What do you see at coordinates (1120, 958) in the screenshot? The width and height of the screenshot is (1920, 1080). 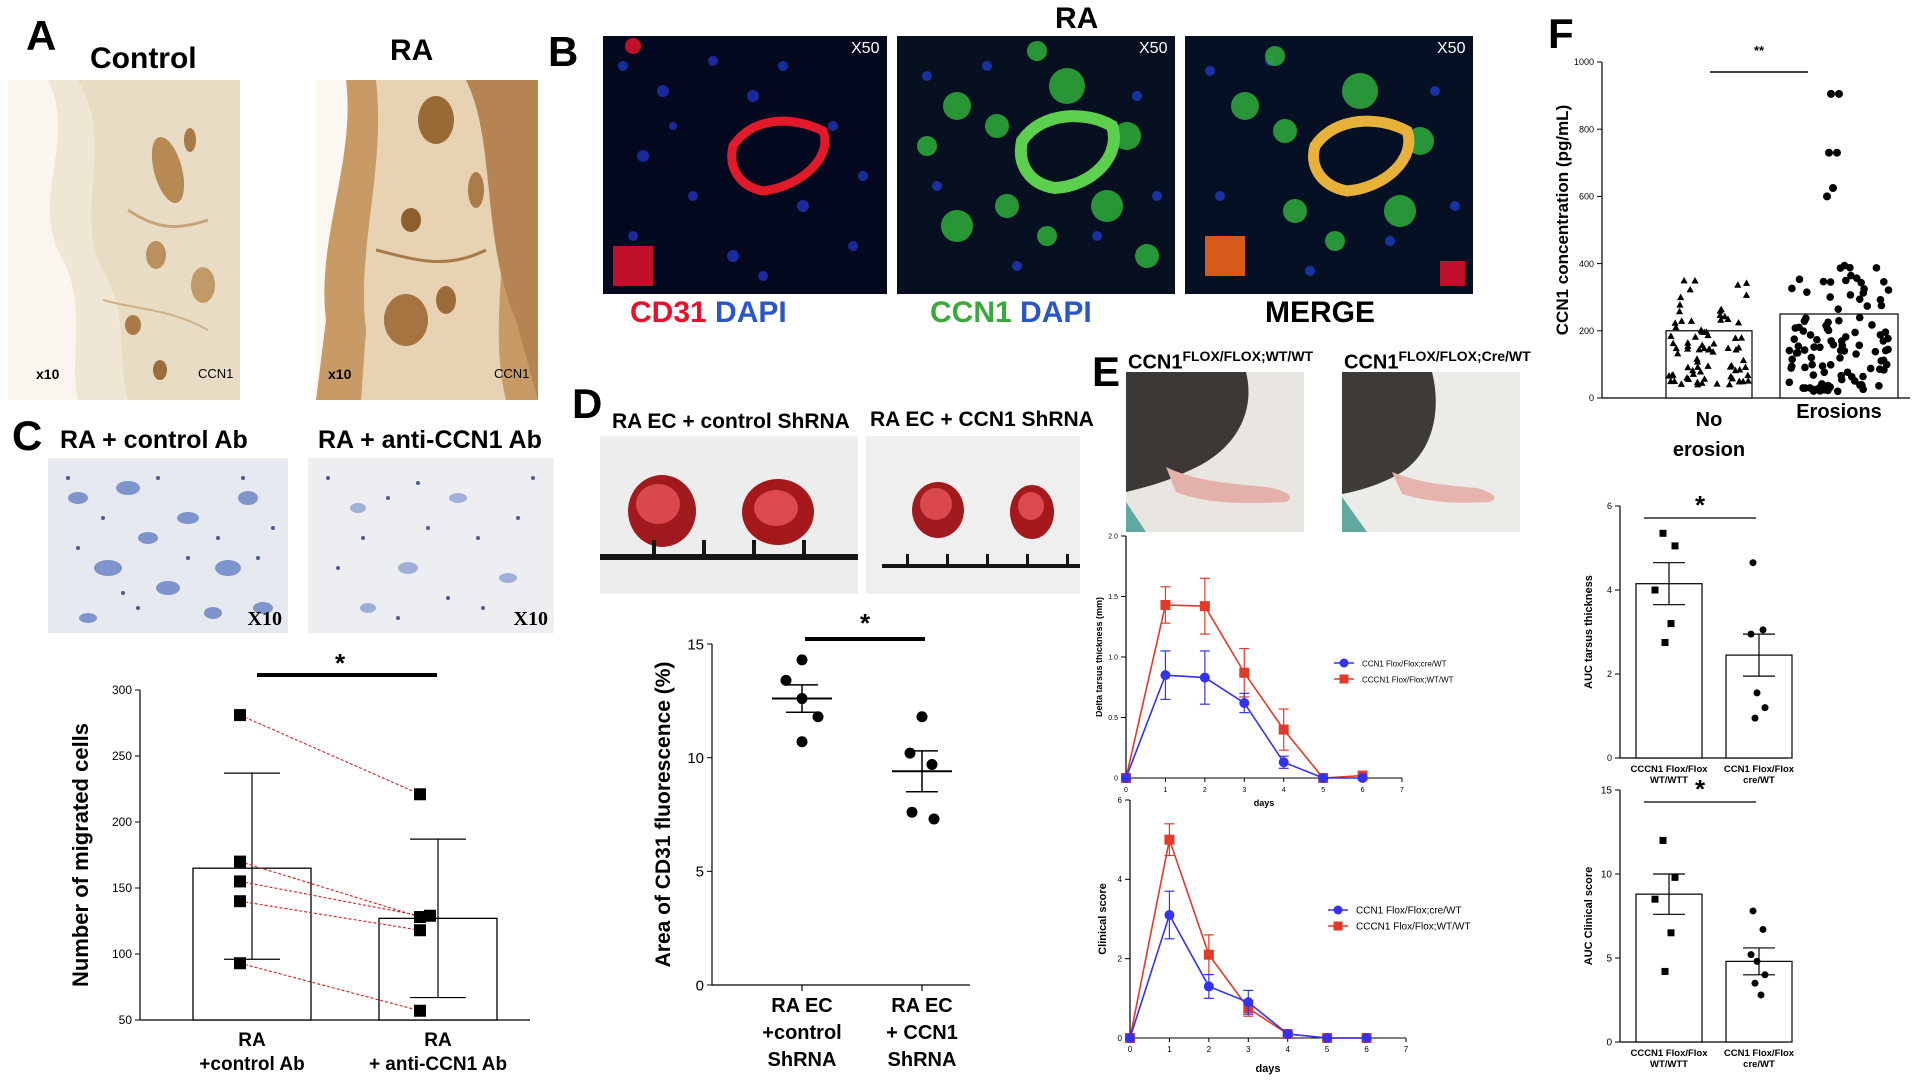 I see `e2-y-axis-tick-label: 2` at bounding box center [1120, 958].